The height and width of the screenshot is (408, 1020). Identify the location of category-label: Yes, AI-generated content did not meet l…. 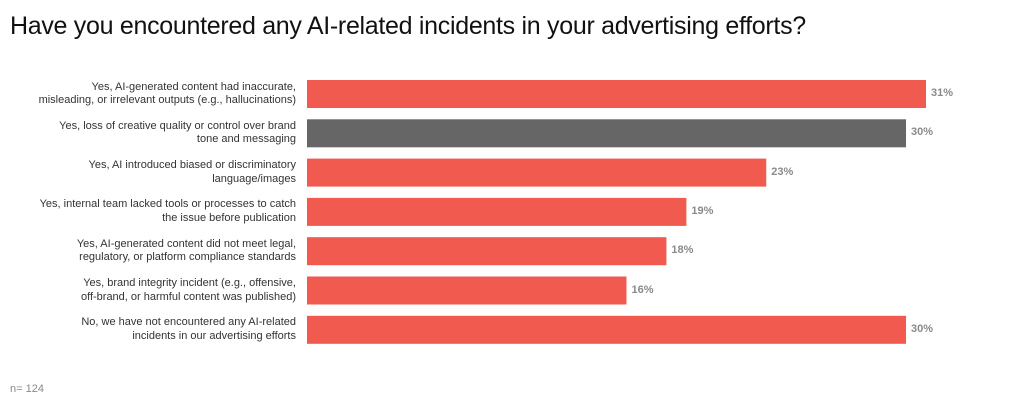
(186, 250).